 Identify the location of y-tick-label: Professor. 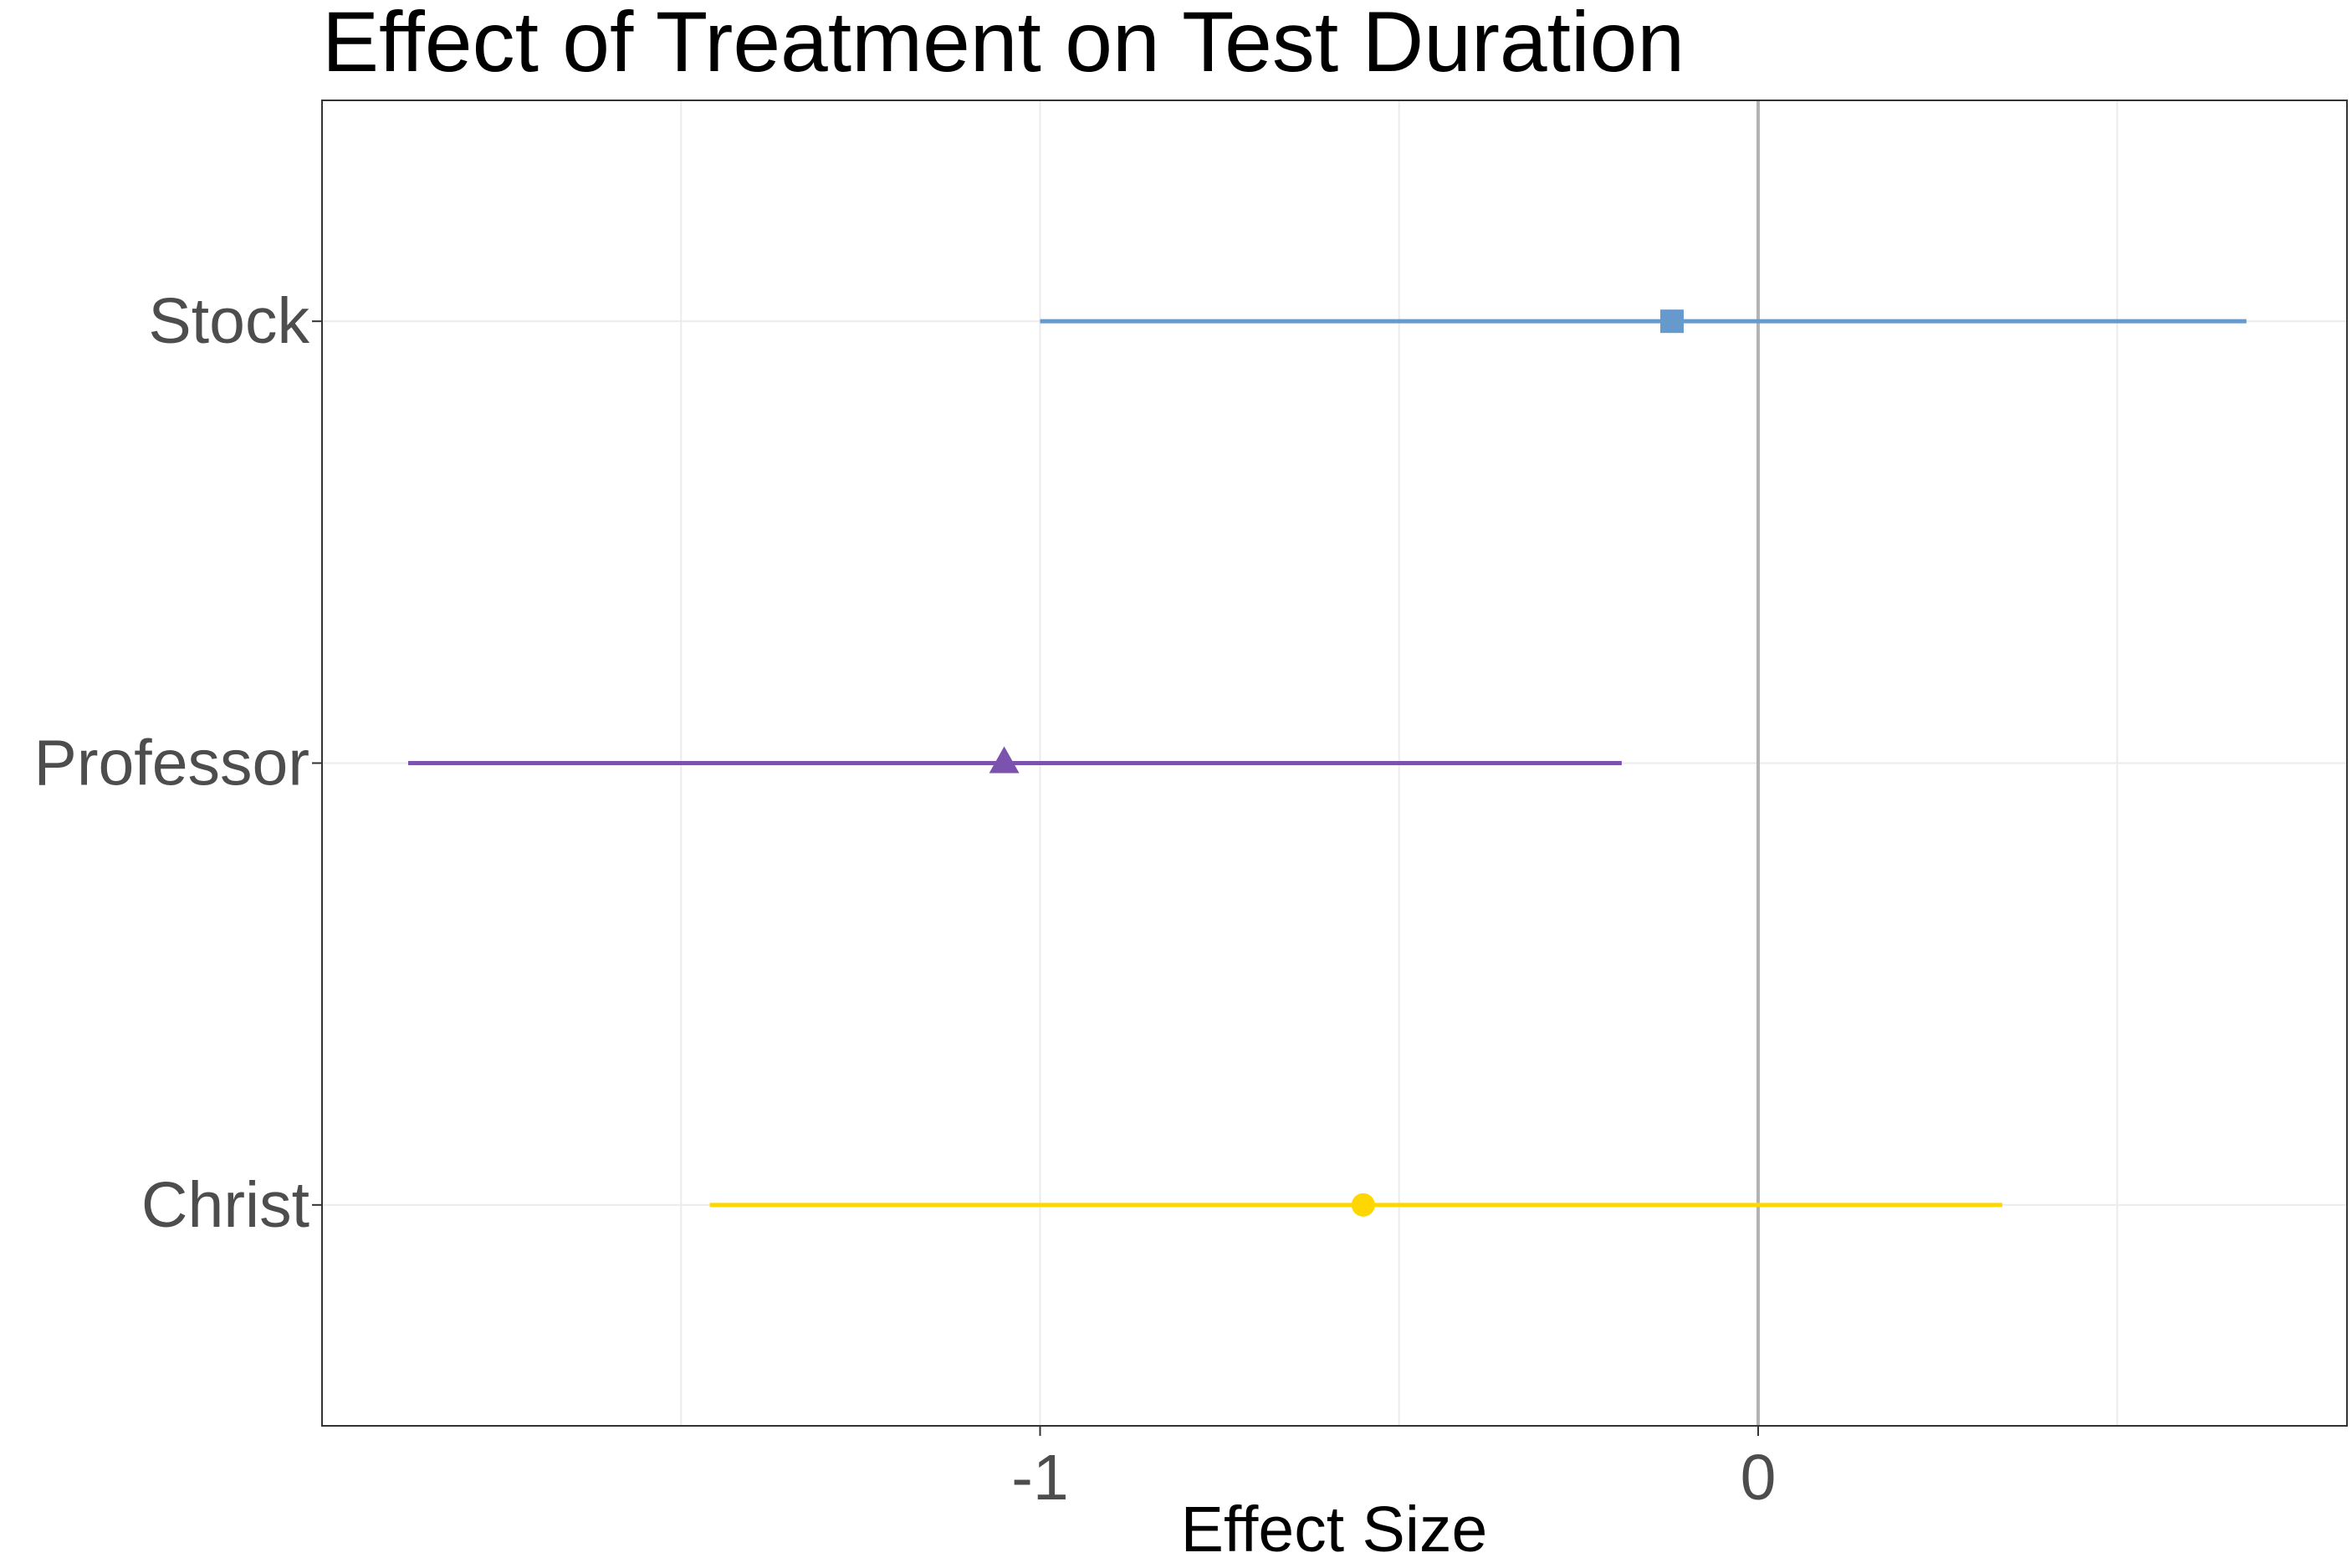
(171, 763).